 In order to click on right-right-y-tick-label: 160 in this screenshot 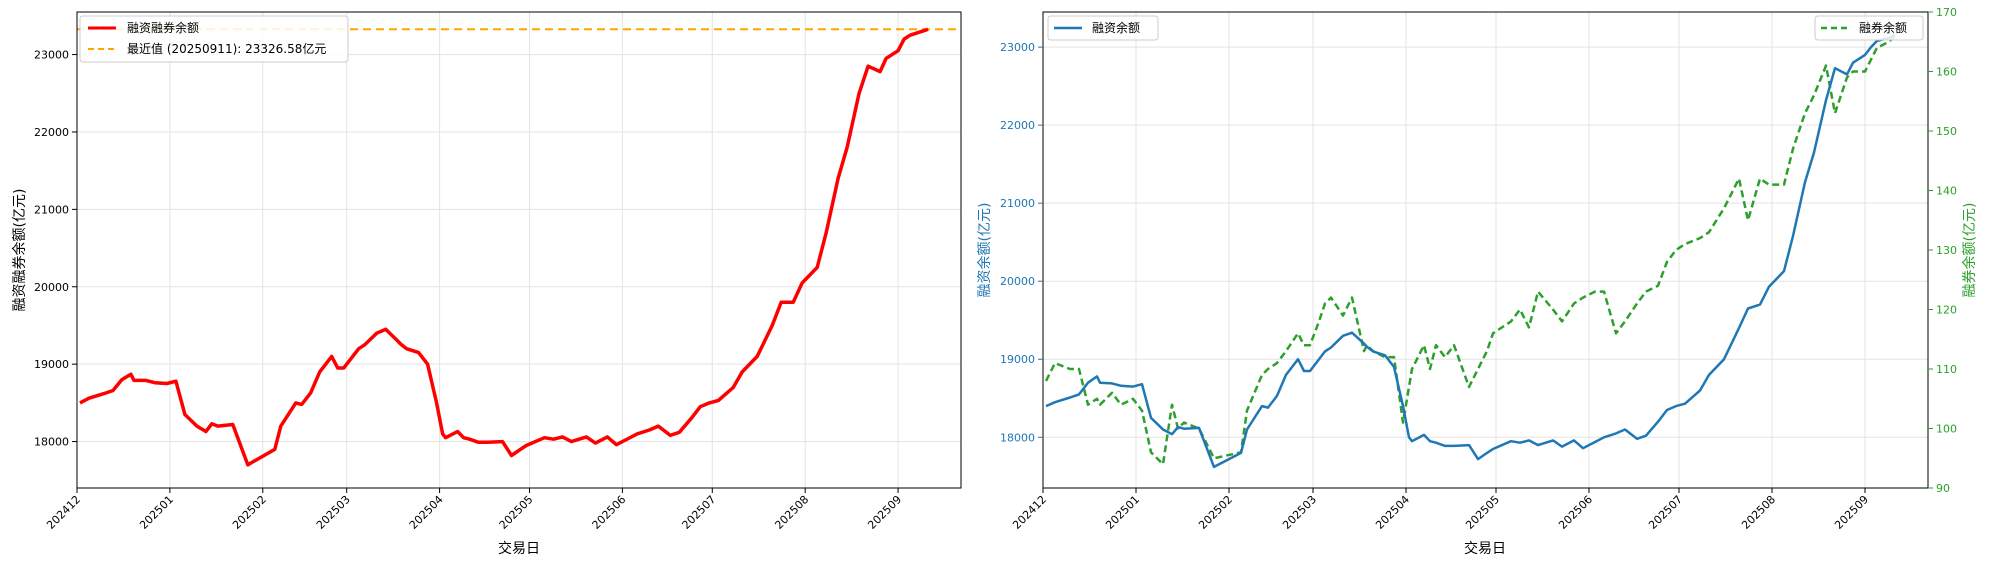, I will do `click(1946, 72)`.